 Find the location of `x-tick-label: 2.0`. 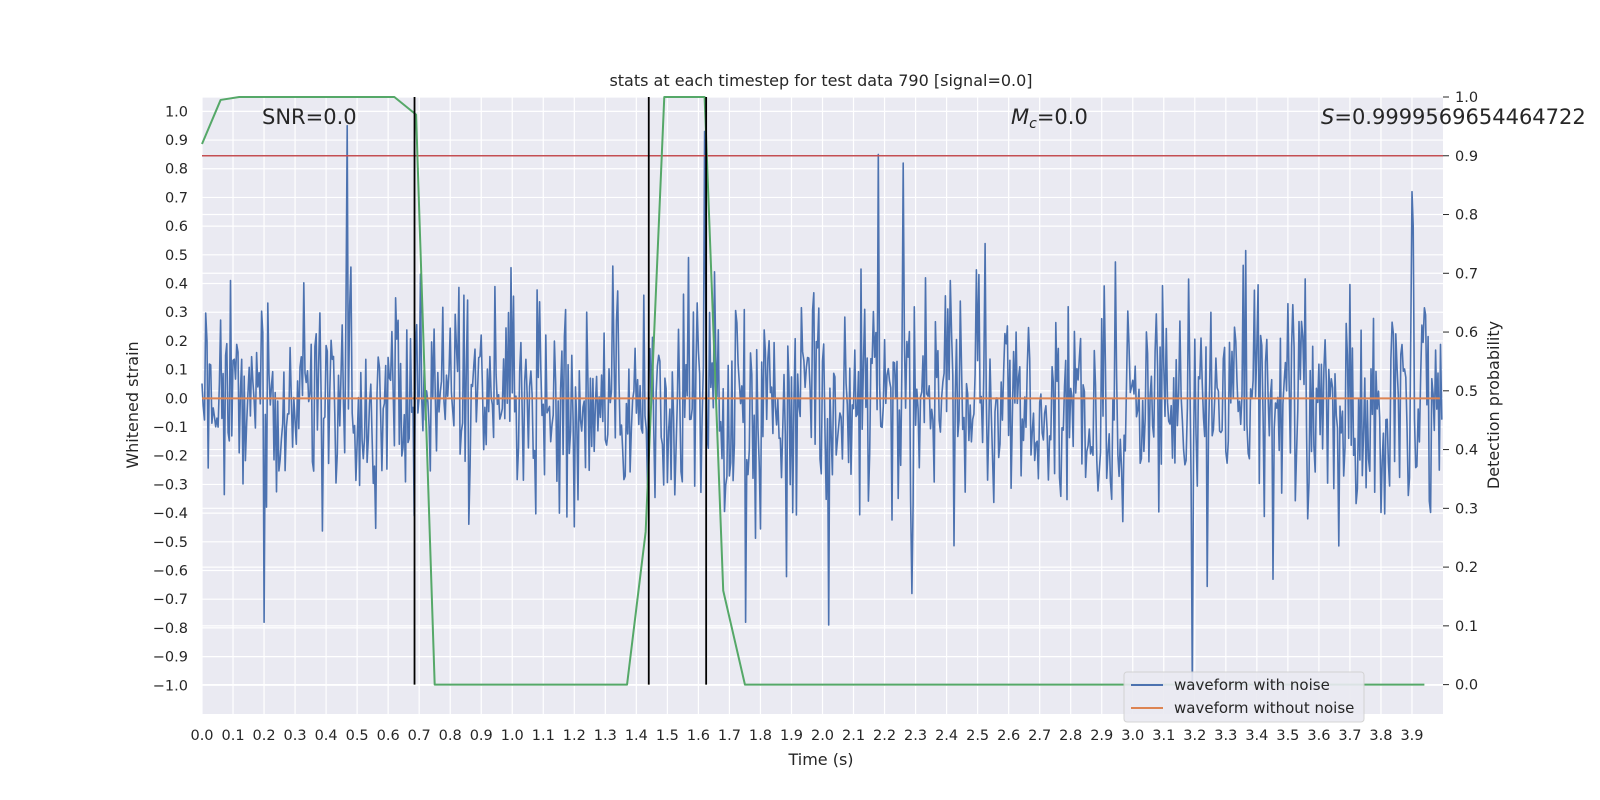

x-tick-label: 2.0 is located at coordinates (822, 736).